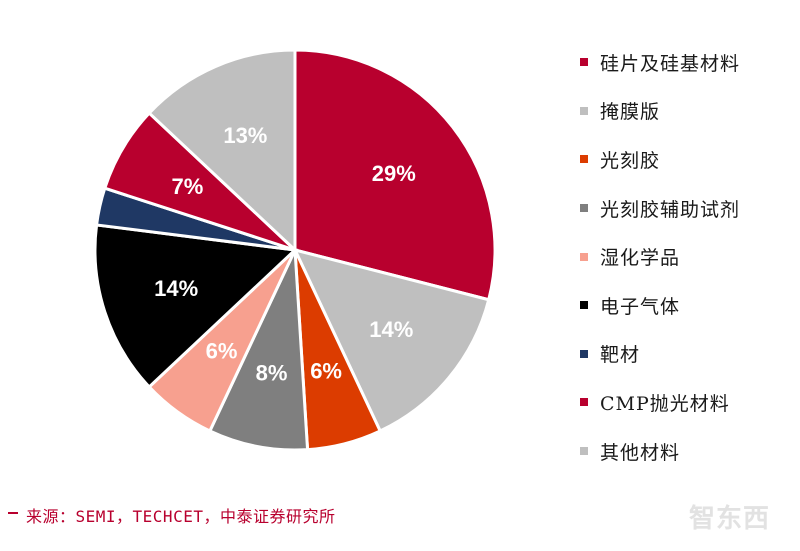 Image resolution: width=800 pixels, height=551 pixels. I want to click on legend-item: CMP抛光材料, so click(687, 402).